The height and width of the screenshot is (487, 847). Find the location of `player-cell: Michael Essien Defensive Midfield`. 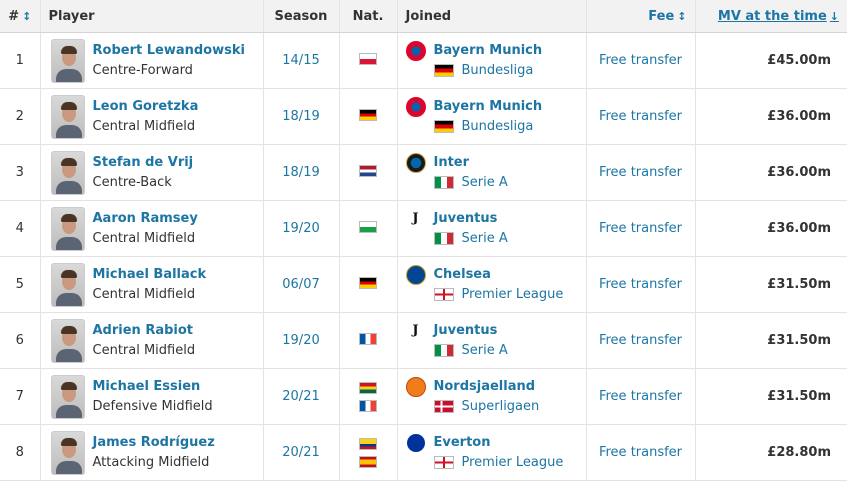

player-cell: Michael Essien Defensive Midfield is located at coordinates (152, 396).